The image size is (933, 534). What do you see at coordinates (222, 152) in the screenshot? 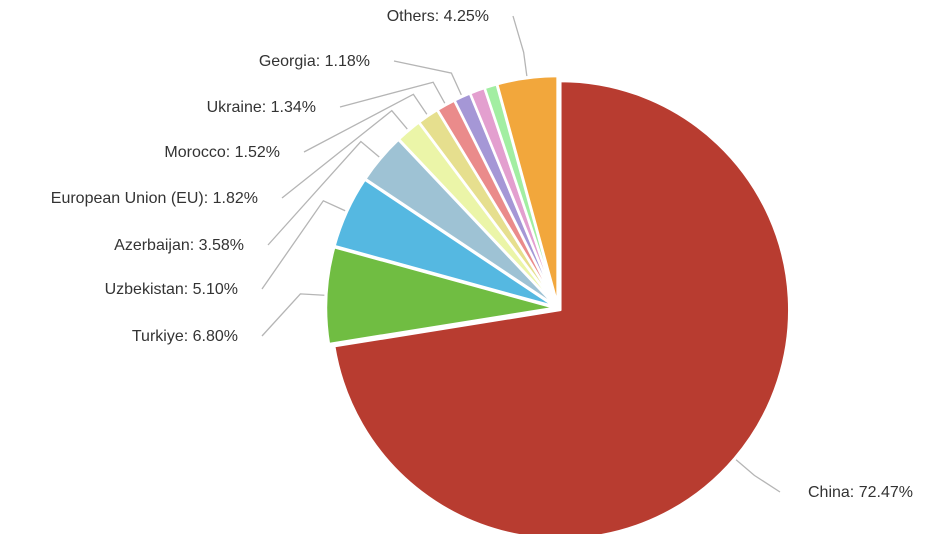
I see `data-label: Morocco: 1.52%` at bounding box center [222, 152].